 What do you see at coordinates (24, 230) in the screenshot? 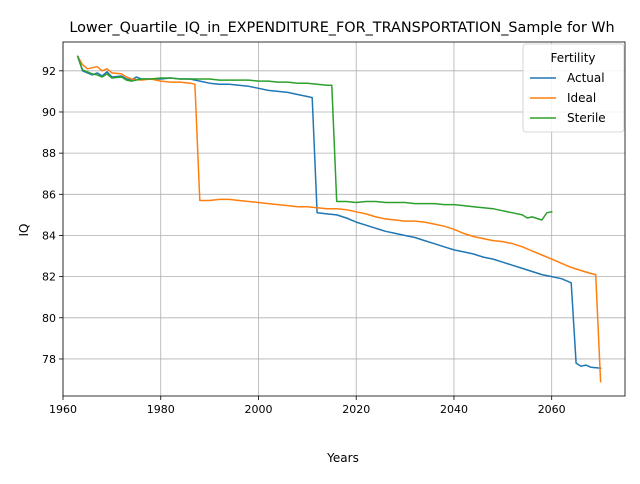
I see `y-axis-label: IQ` at bounding box center [24, 230].